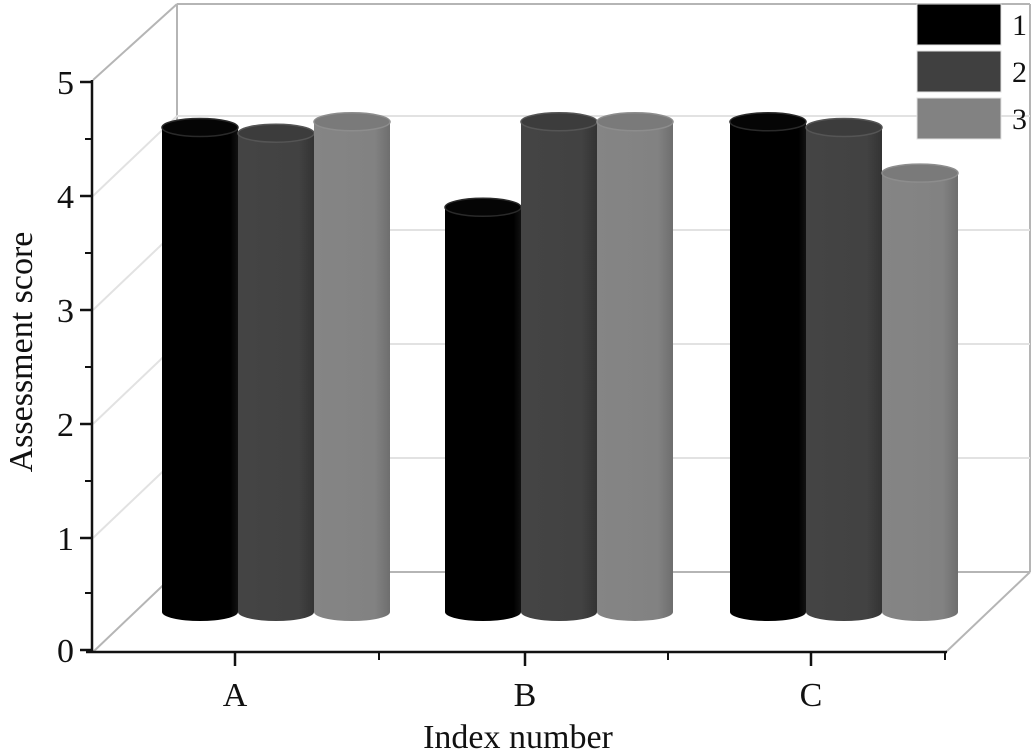  What do you see at coordinates (21, 352) in the screenshot?
I see `y-axis-title: Assessment score` at bounding box center [21, 352].